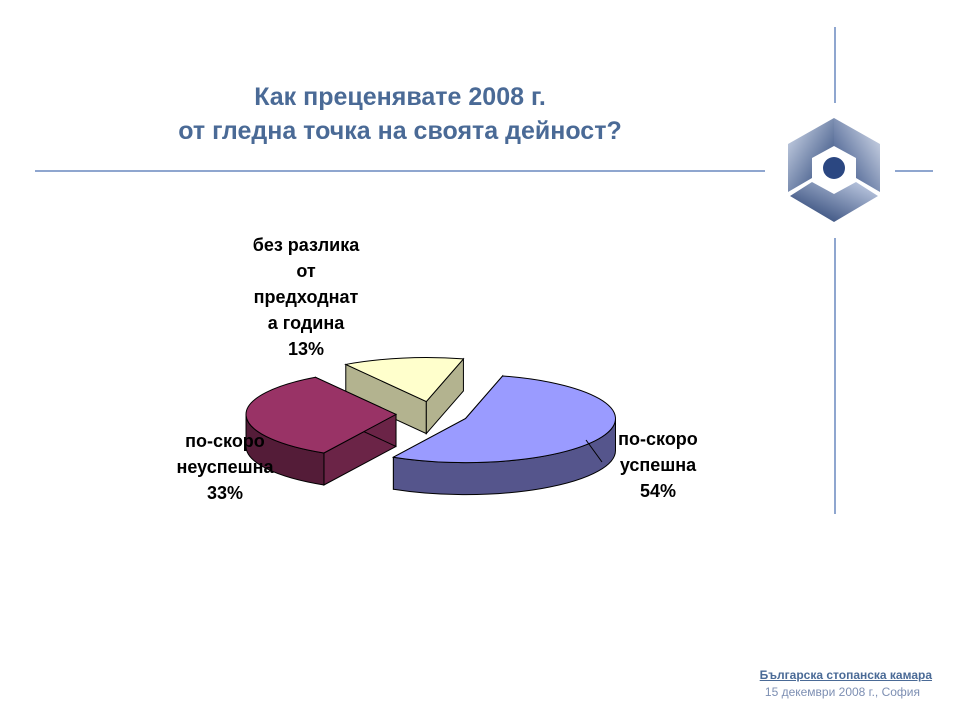 The image size is (960, 720). What do you see at coordinates (306, 349) in the screenshot?
I see `label-no-change-value: 13%` at bounding box center [306, 349].